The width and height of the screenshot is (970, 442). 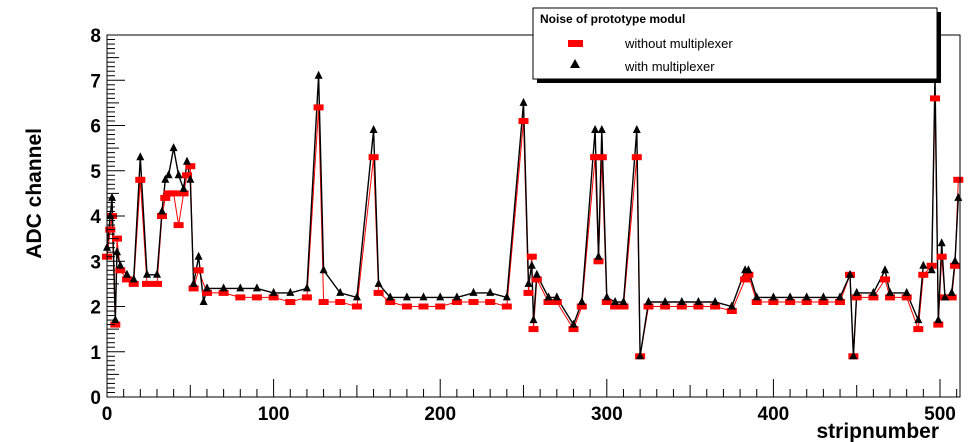 What do you see at coordinates (95, 353) in the screenshot?
I see `y-tick-label: 1` at bounding box center [95, 353].